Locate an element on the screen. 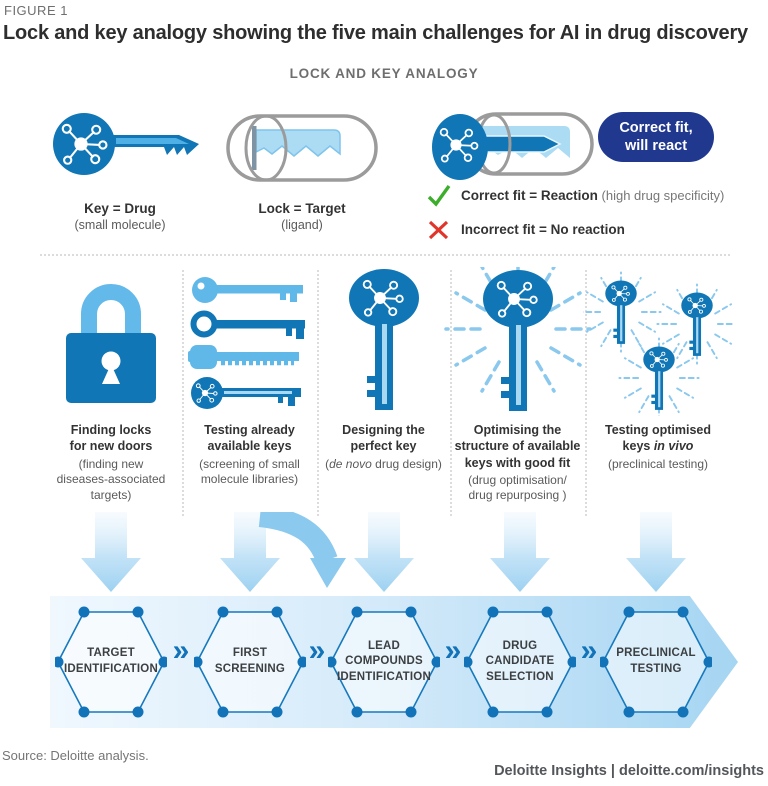  lock-caption-bold: Lock = Target is located at coordinates (302, 208).